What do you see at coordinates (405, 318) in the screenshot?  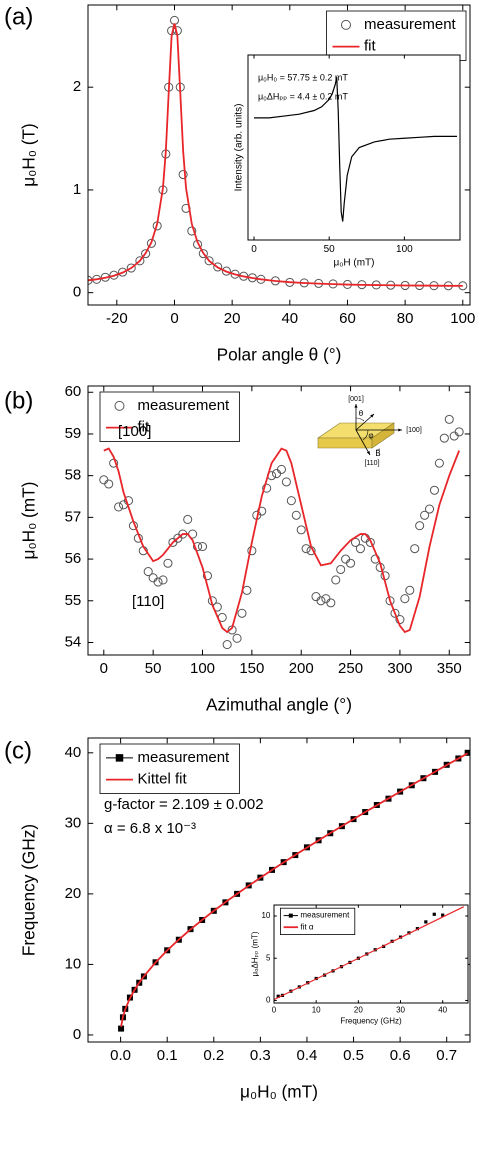 I see `x-tick-label: 80` at bounding box center [405, 318].